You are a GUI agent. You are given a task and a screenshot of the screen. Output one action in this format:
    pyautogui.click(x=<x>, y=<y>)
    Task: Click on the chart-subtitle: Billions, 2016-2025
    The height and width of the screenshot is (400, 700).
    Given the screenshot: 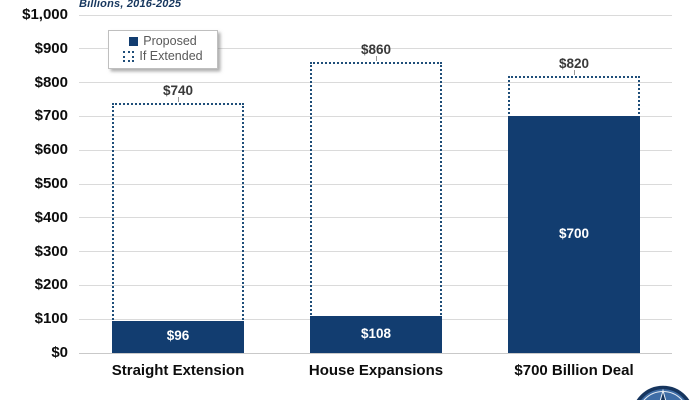 What is the action you would take?
    pyautogui.click(x=130, y=5)
    